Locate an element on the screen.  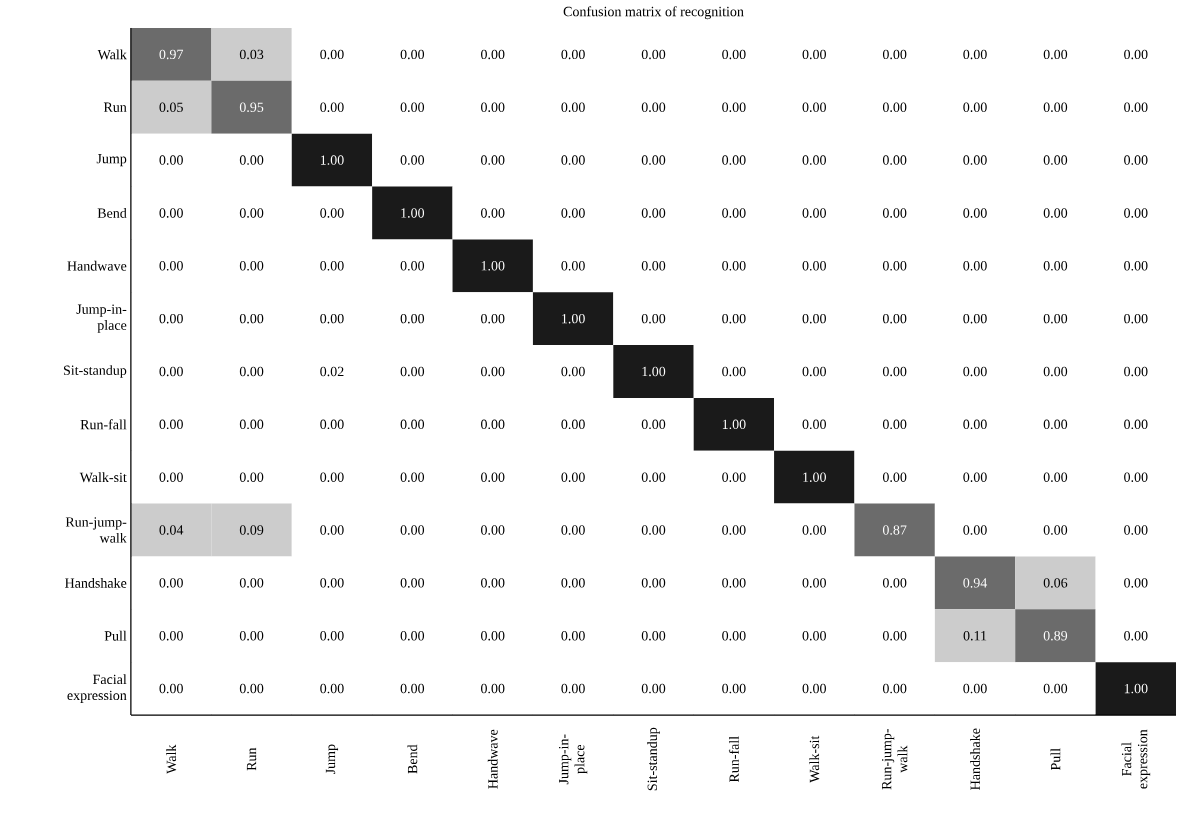
data-label: 0.11 is located at coordinates (975, 635).